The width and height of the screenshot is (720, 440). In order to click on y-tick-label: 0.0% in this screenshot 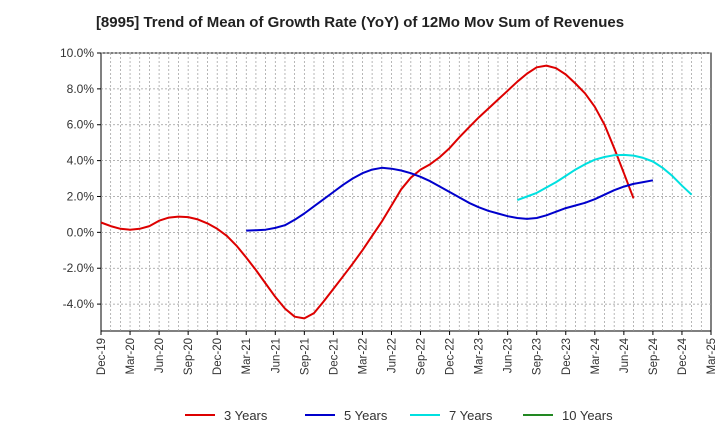, I will do `click(81, 232)`.